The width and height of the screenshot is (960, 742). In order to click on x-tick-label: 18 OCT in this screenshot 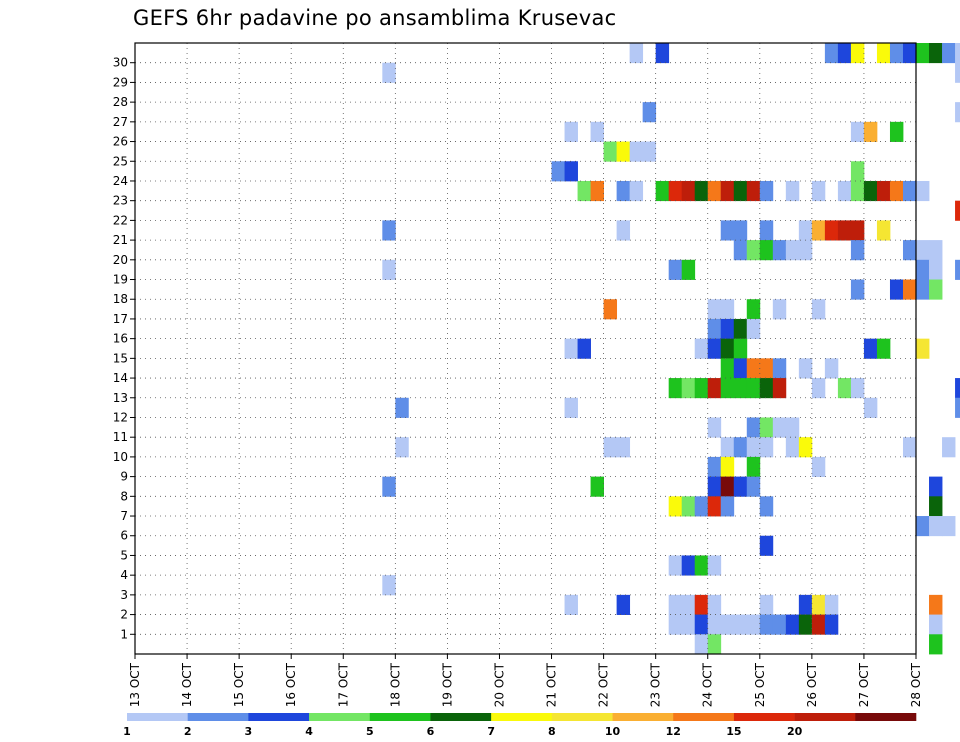, I will do `click(395, 684)`.